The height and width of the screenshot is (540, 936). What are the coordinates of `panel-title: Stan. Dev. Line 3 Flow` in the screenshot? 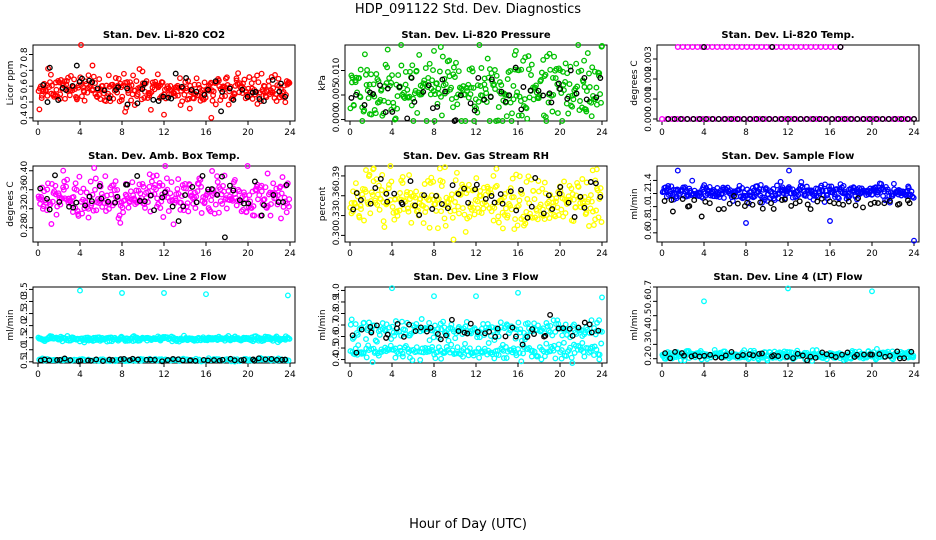 It's located at (475, 277).